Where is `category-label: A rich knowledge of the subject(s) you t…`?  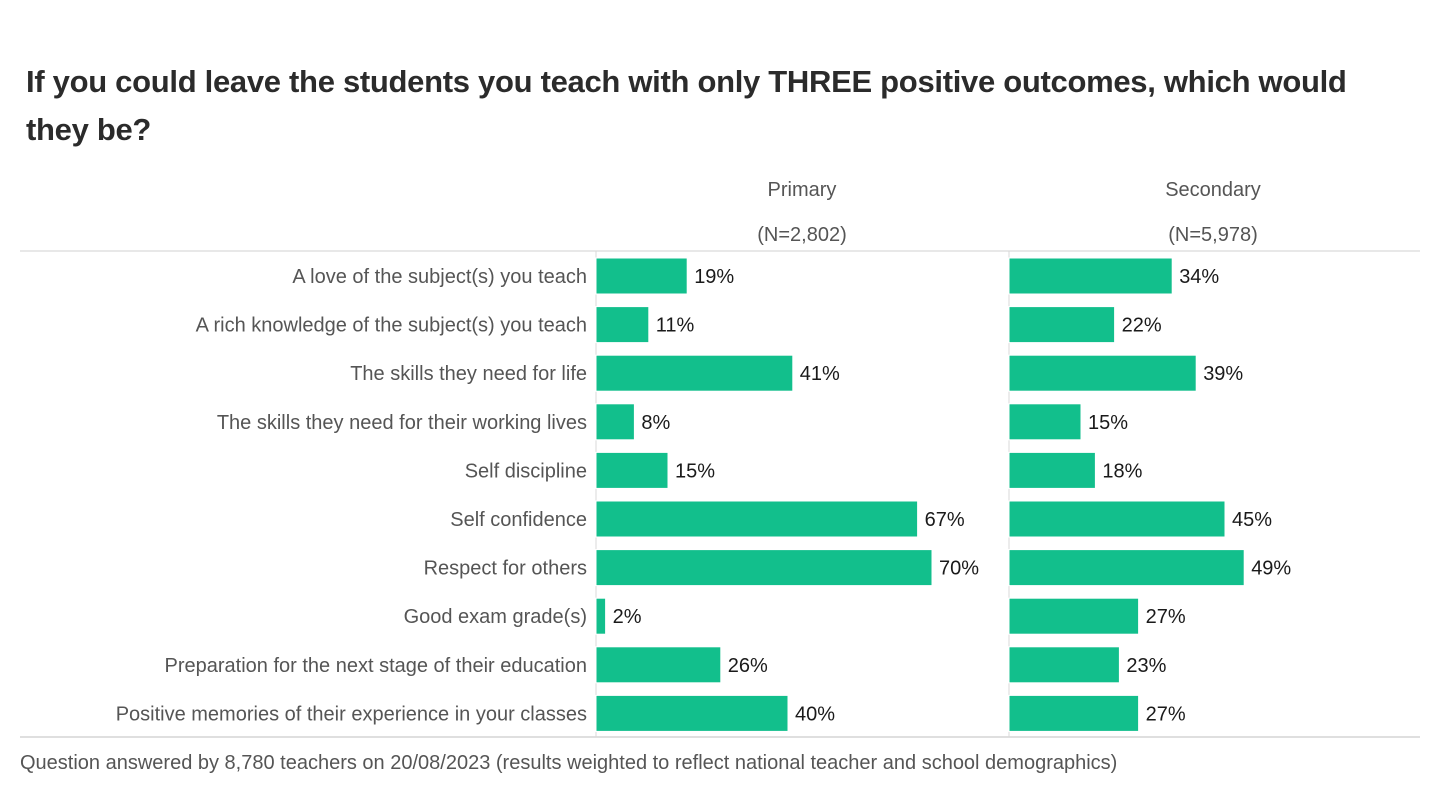 category-label: A rich knowledge of the subject(s) you t… is located at coordinates (391, 326).